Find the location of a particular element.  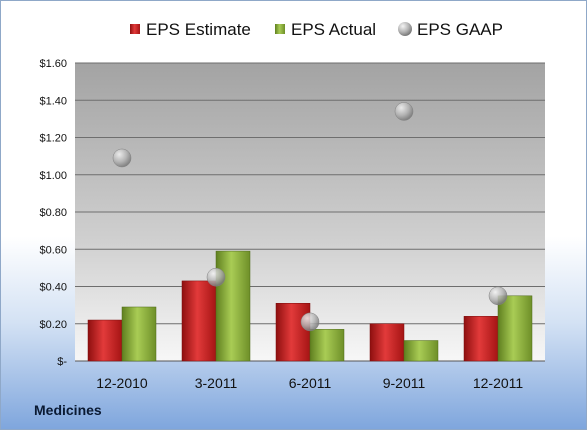

y-tick-label: $0.40 is located at coordinates (53, 288).